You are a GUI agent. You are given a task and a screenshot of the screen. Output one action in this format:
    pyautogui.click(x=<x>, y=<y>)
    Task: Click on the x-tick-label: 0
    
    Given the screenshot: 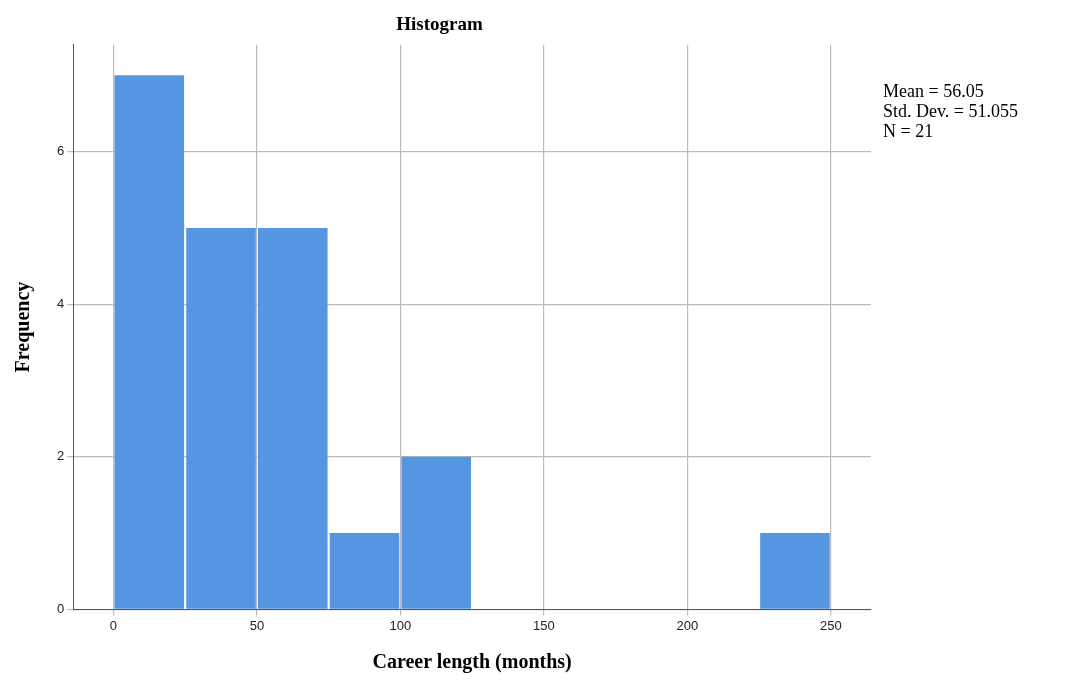 What is the action you would take?
    pyautogui.click(x=113, y=625)
    